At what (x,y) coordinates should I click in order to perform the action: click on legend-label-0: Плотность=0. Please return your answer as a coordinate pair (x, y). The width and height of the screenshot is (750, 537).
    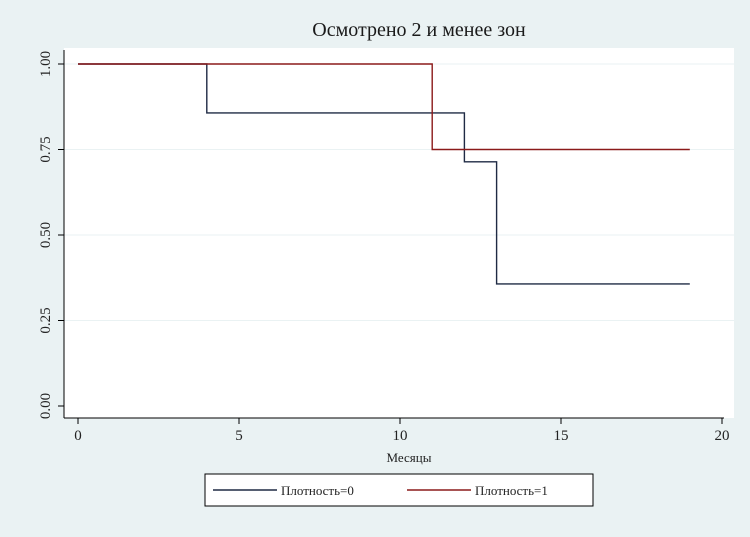
    Looking at the image, I should click on (317, 490).